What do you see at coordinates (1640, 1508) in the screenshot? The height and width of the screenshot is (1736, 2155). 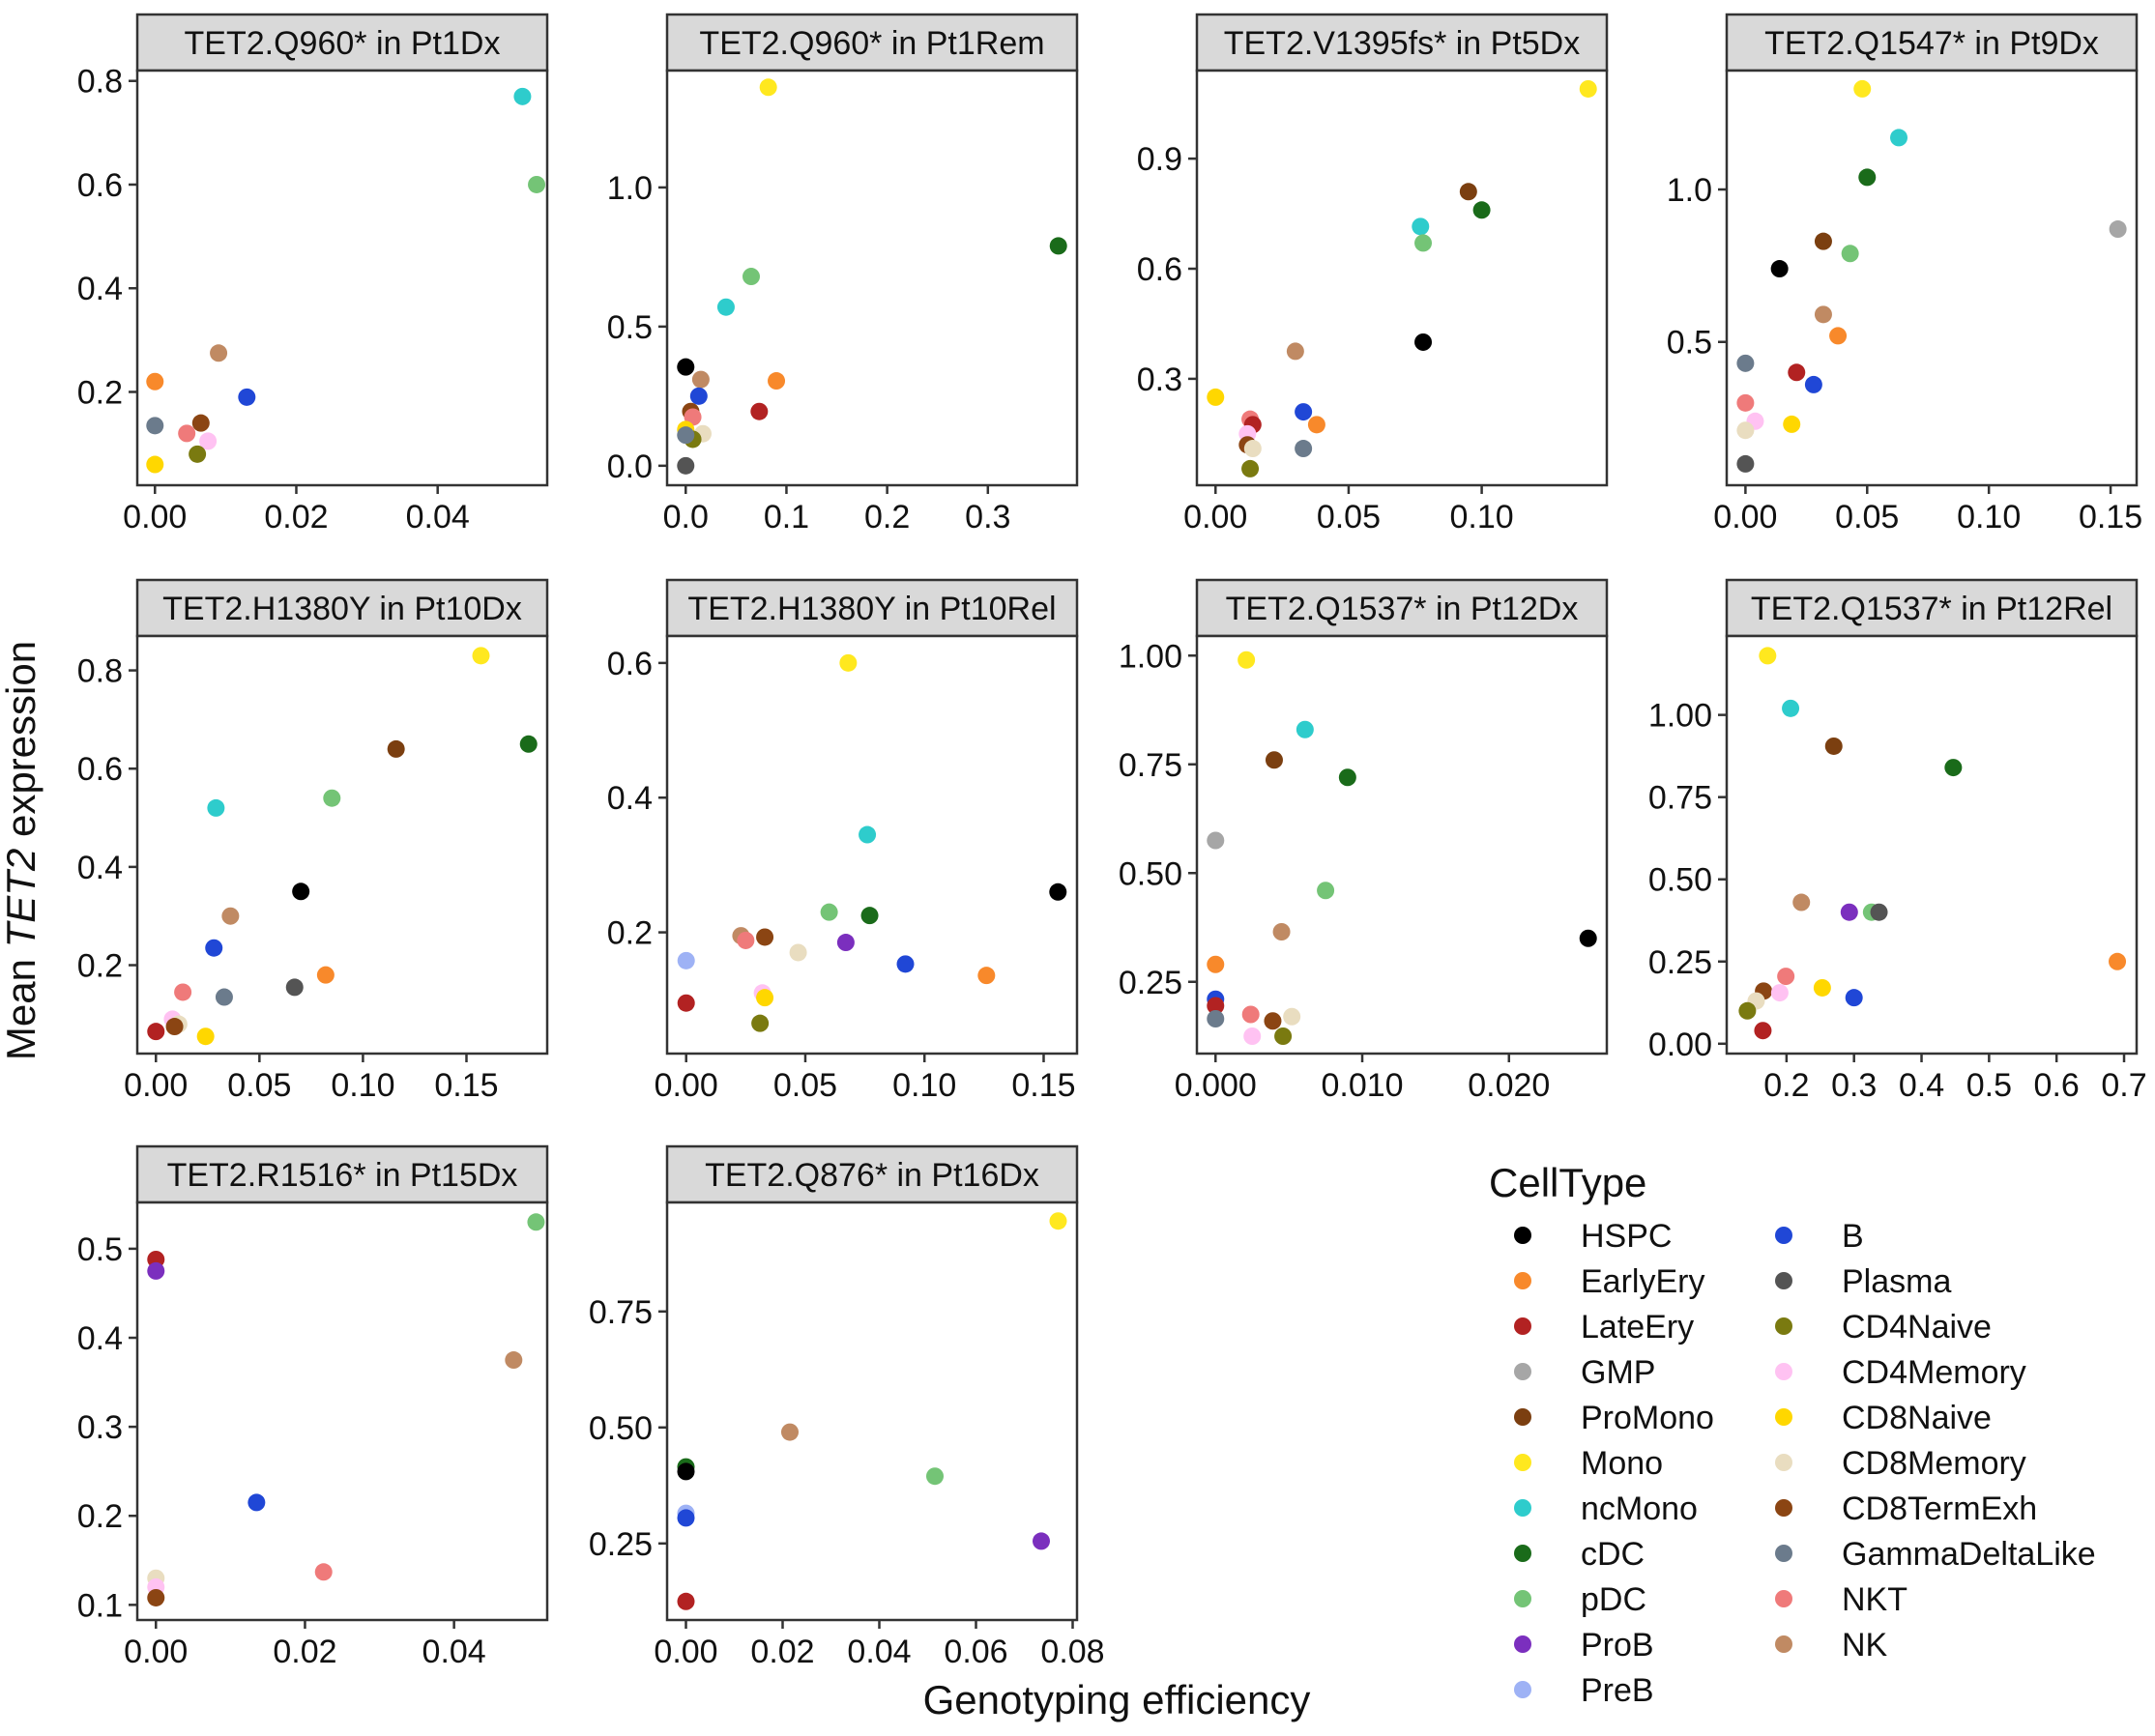 I see `legend-label: ncMono` at bounding box center [1640, 1508].